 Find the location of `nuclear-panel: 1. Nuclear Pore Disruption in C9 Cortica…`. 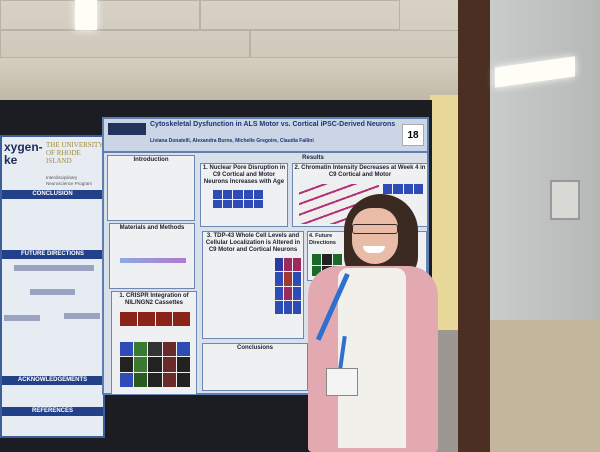

nuclear-panel: 1. Nuclear Pore Disruption in C9 Cortica… is located at coordinates (244, 195).